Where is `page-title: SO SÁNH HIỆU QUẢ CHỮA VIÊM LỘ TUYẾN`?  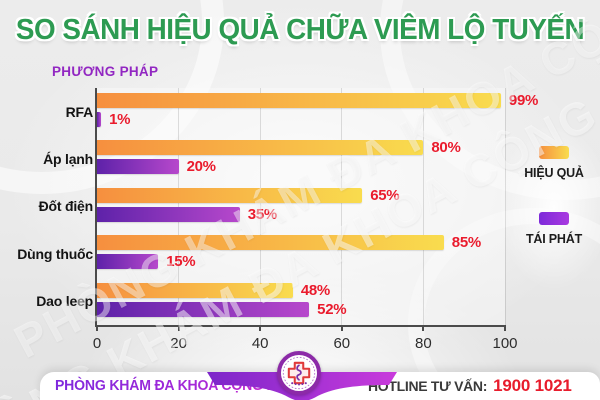
page-title: SO SÁNH HIỆU QUẢ CHỮA VIÊM LỘ TUYẾN is located at coordinates (300, 30).